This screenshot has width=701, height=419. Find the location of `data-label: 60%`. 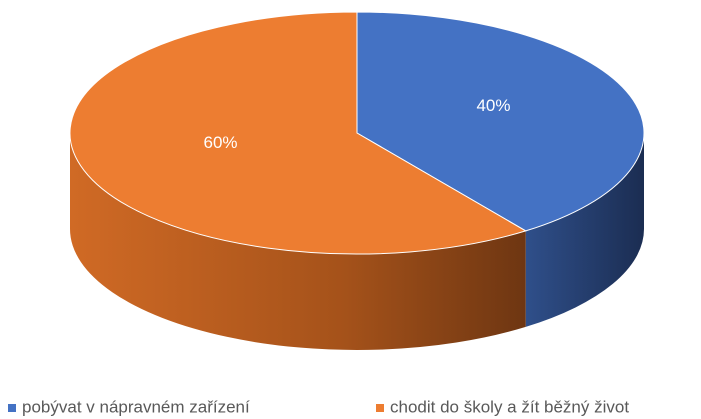

data-label: 60% is located at coordinates (221, 142).